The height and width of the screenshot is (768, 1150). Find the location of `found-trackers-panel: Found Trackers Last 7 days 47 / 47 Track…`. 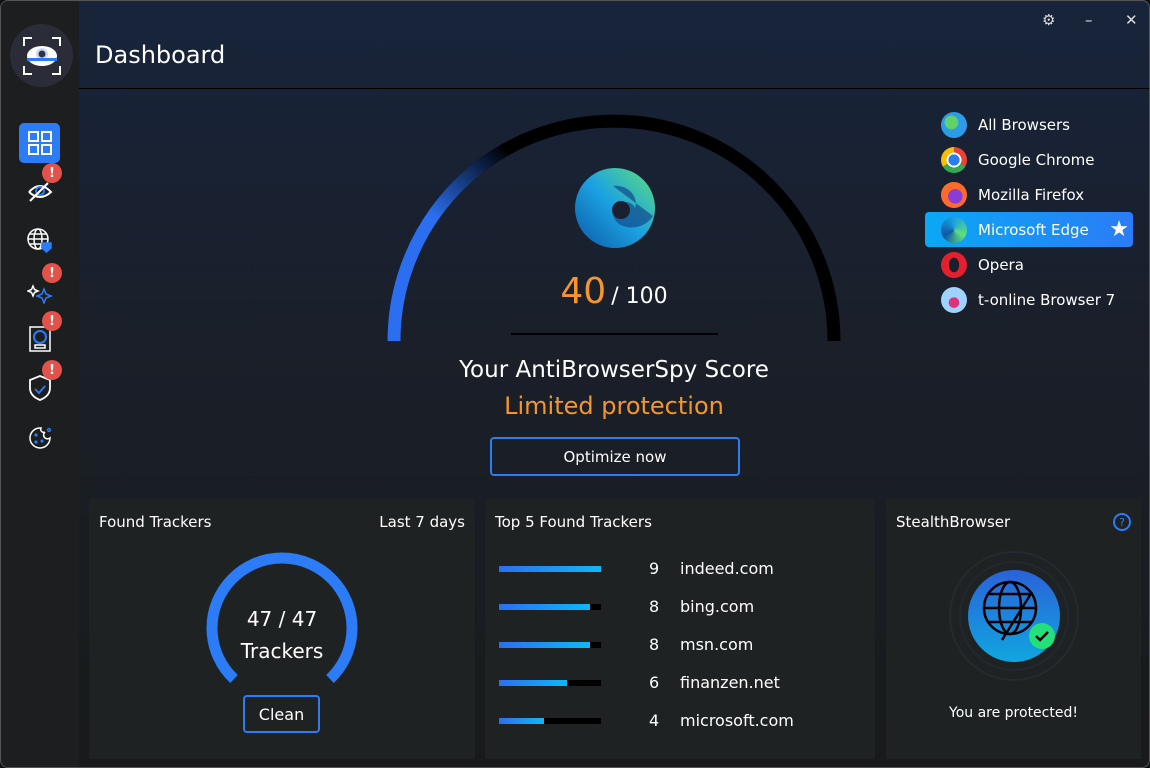

found-trackers-panel: Found Trackers Last 7 days 47 / 47 Track… is located at coordinates (282, 629).